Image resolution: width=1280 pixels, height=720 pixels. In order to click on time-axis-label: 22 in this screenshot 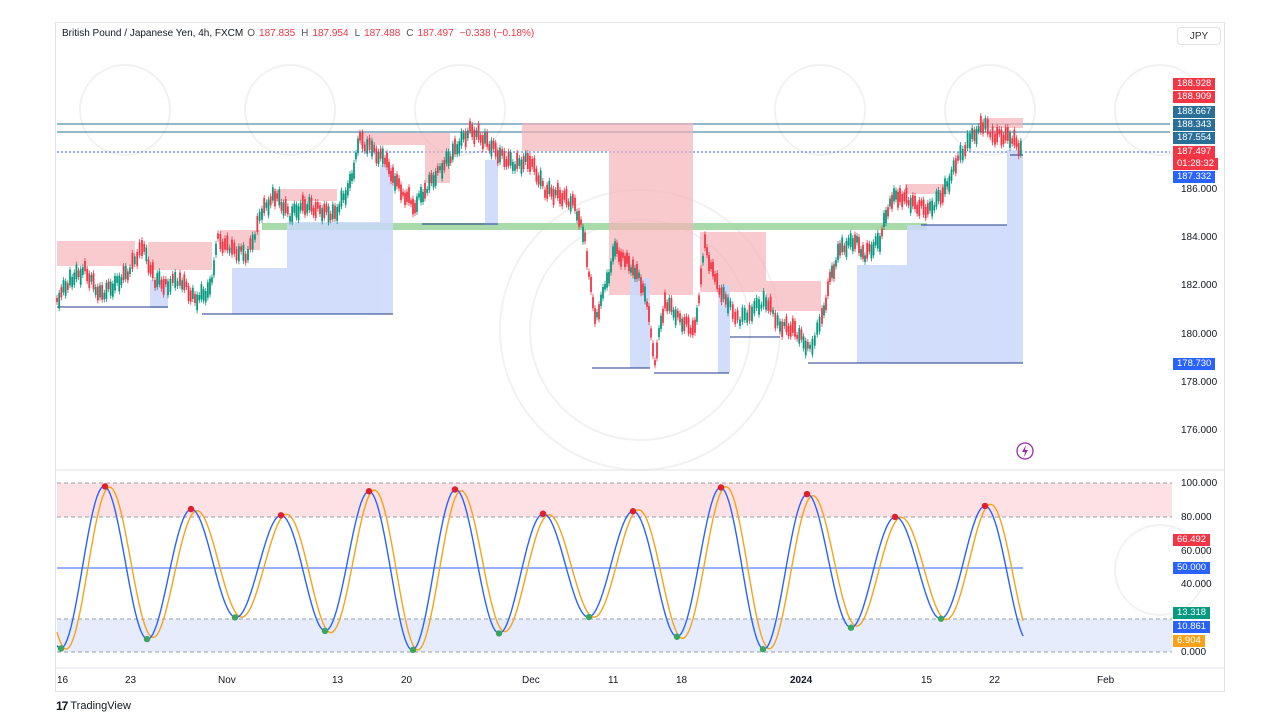, I will do `click(994, 680)`.